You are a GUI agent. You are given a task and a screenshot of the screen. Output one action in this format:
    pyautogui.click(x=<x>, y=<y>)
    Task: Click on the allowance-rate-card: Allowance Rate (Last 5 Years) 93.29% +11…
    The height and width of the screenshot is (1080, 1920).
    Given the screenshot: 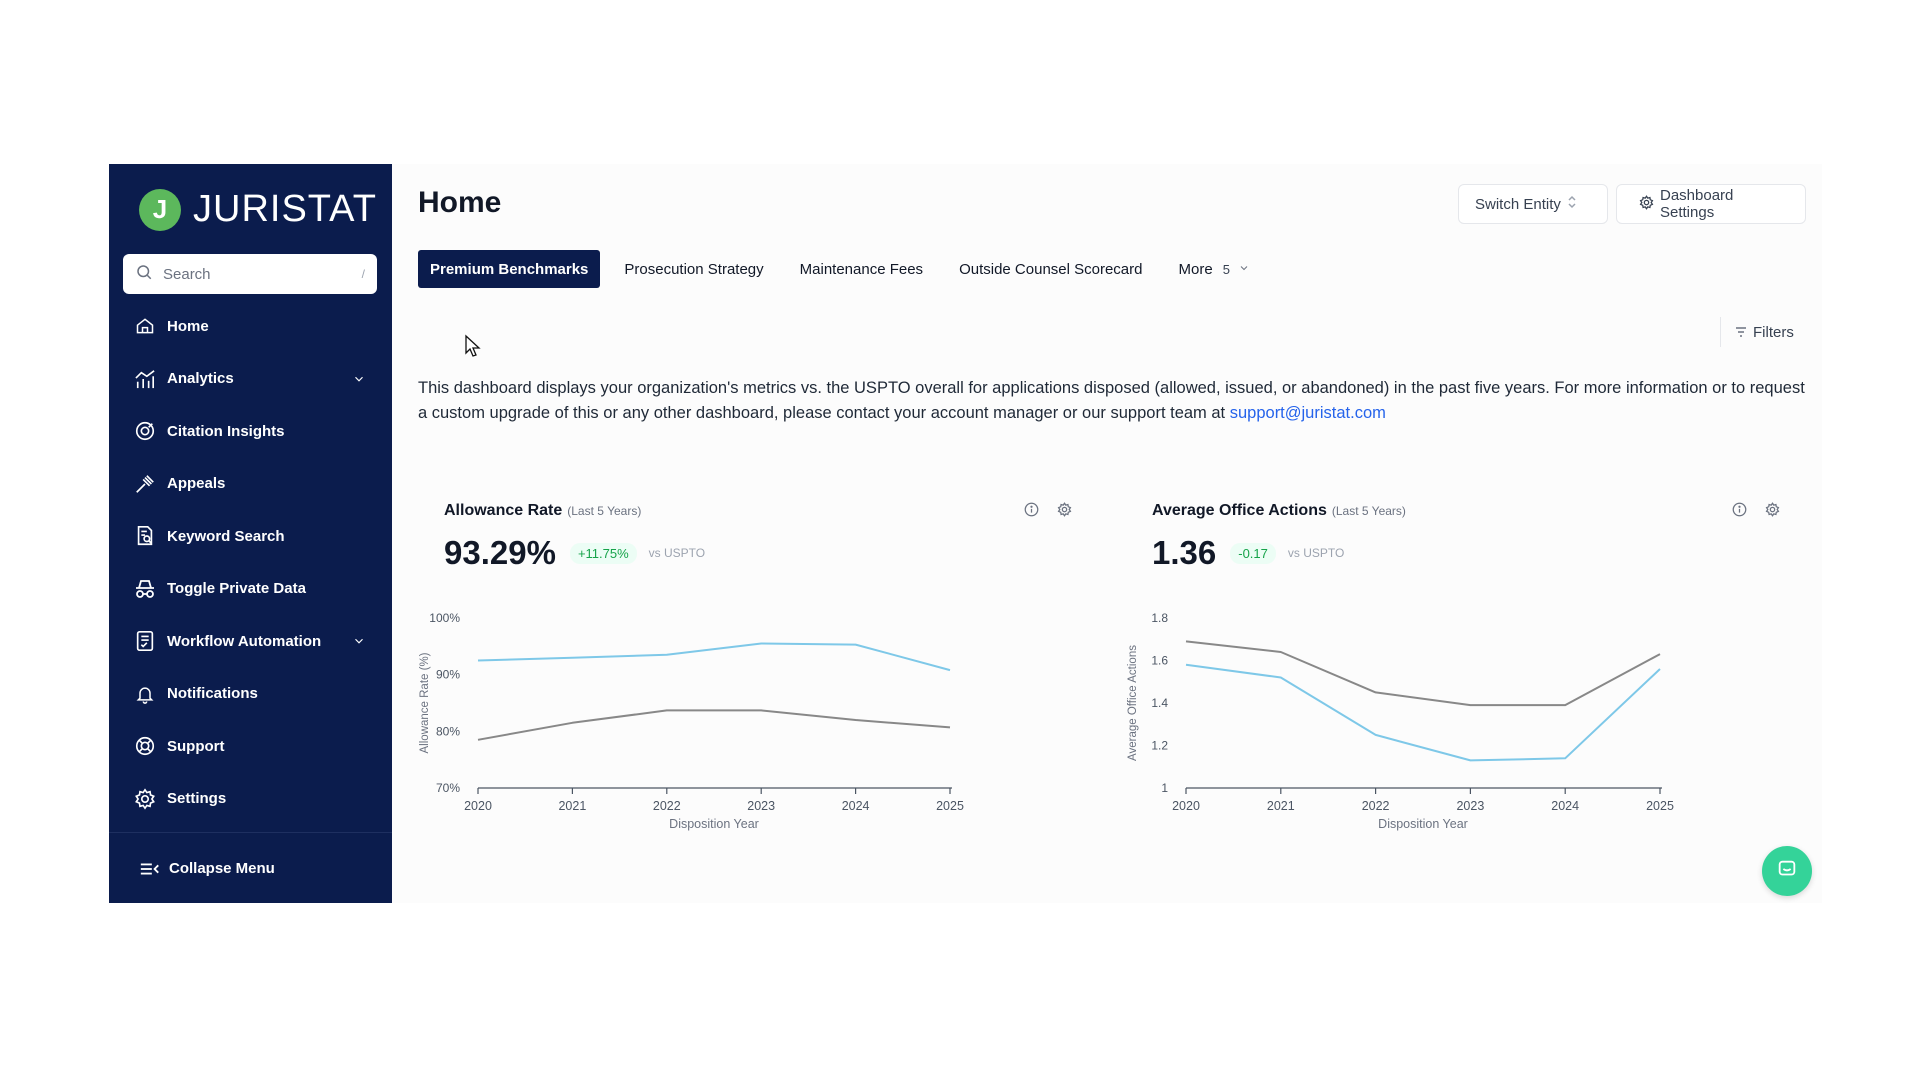 What is the action you would take?
    pyautogui.click(x=768, y=695)
    